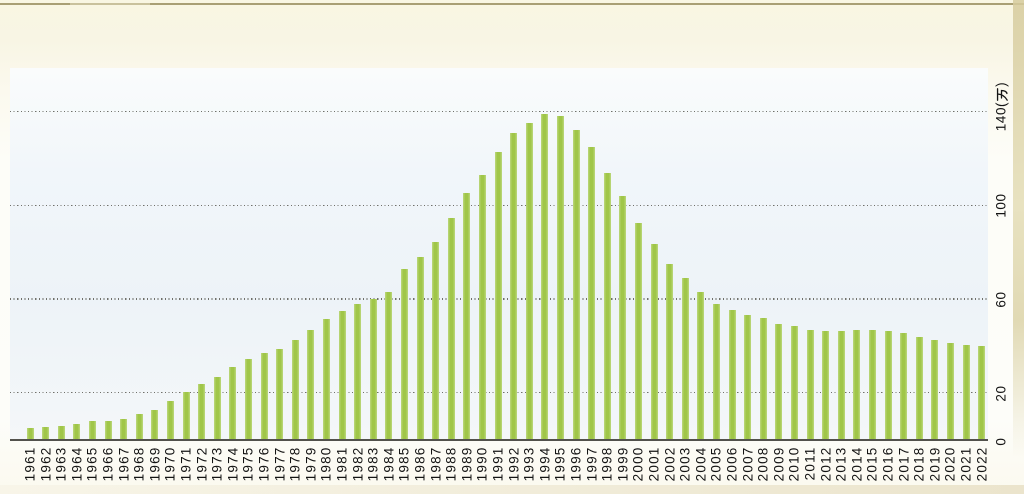  Describe the element at coordinates (1002, 94) in the screenshot. I see `man-kanji-glyph` at that location.